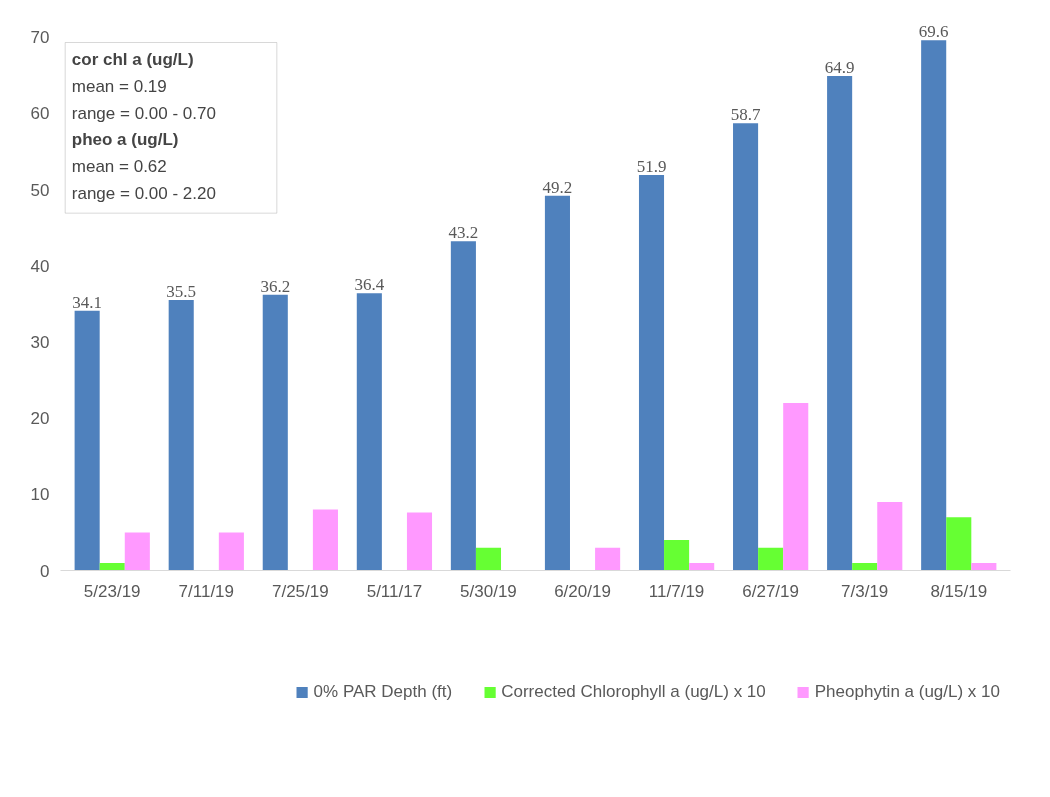 The image size is (1050, 797). What do you see at coordinates (383, 691) in the screenshot?
I see `legend-label: 0% PAR Depth (ft)` at bounding box center [383, 691].